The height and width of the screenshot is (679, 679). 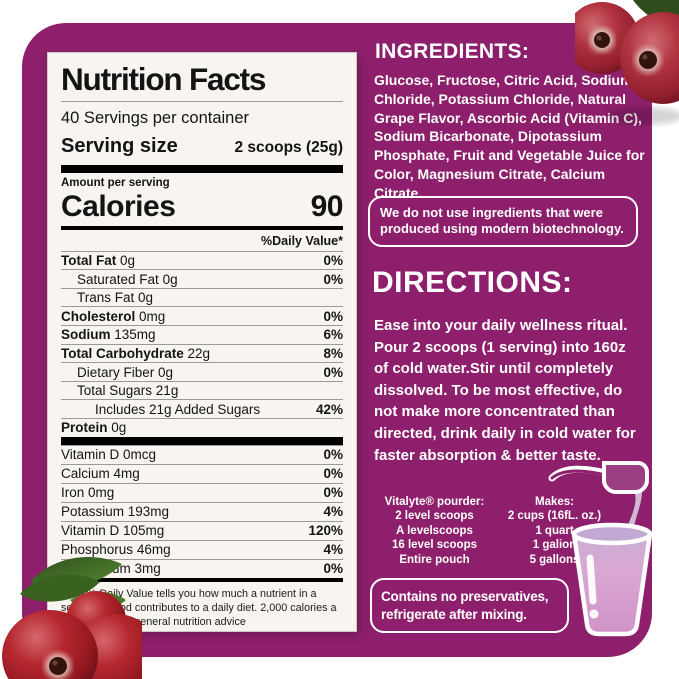 What do you see at coordinates (202, 390) in the screenshot?
I see `nutrient-row: Total Sugars 21g` at bounding box center [202, 390].